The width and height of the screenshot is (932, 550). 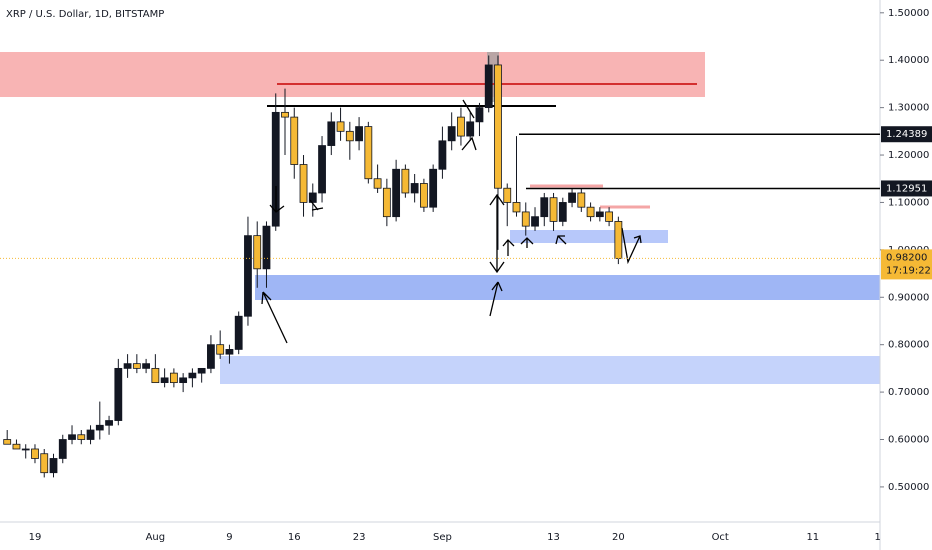 I want to click on y-tick-label: 1.30000, so click(x=908, y=108).